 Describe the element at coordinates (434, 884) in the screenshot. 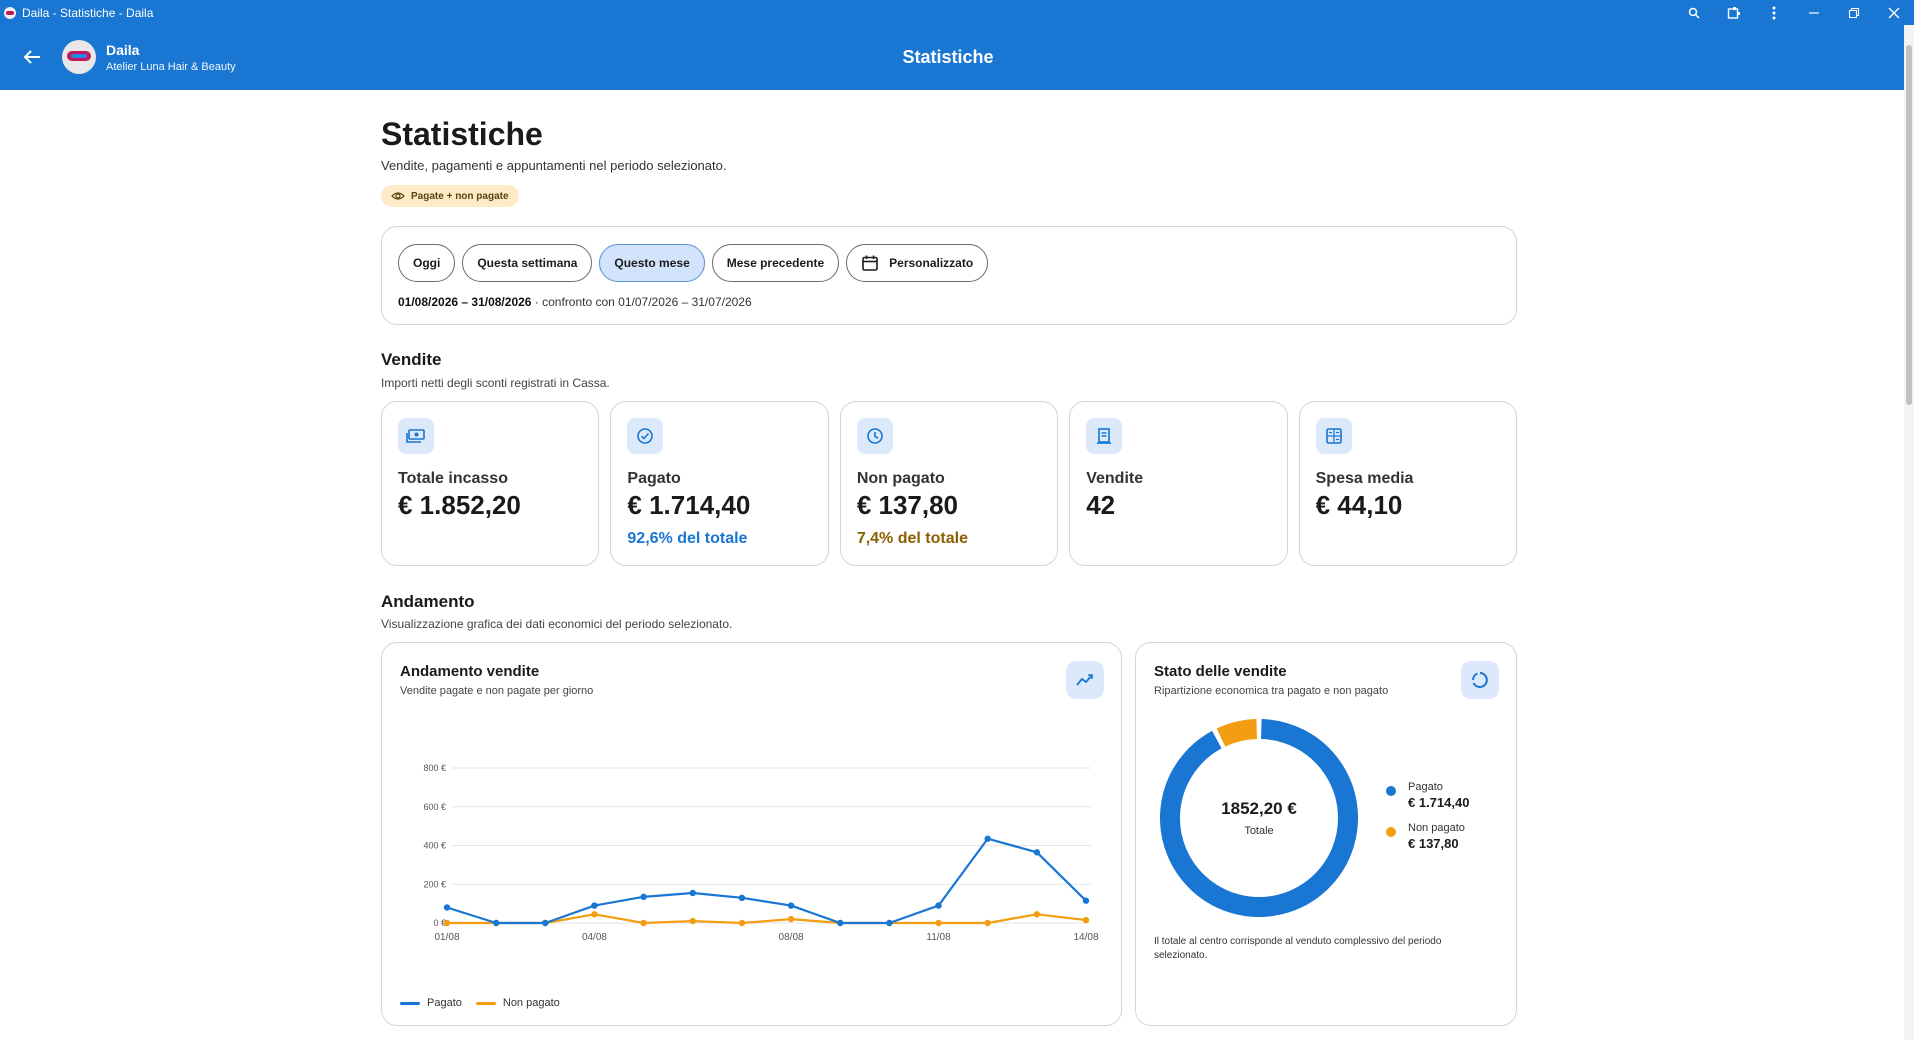

I see `y-tick-label: 200 €` at that location.